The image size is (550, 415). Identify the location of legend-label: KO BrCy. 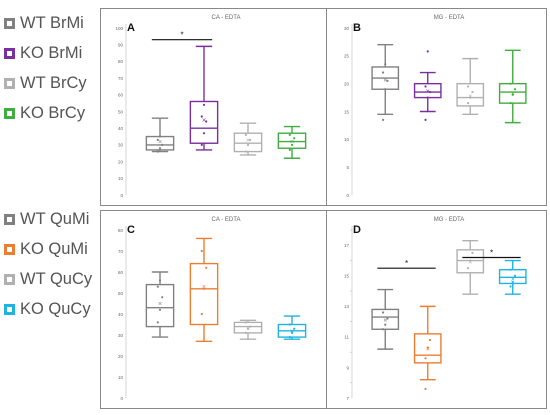
(53, 112).